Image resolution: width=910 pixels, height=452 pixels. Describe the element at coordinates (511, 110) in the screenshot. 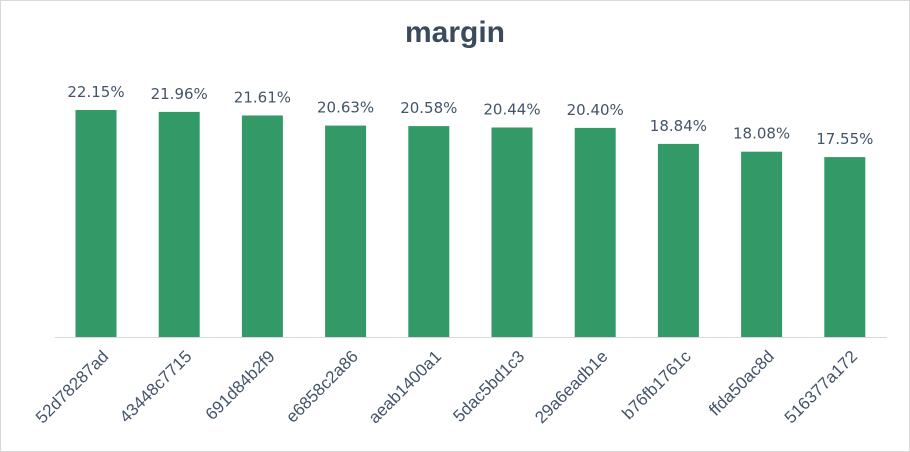

I see `data-label: 20.44%` at that location.